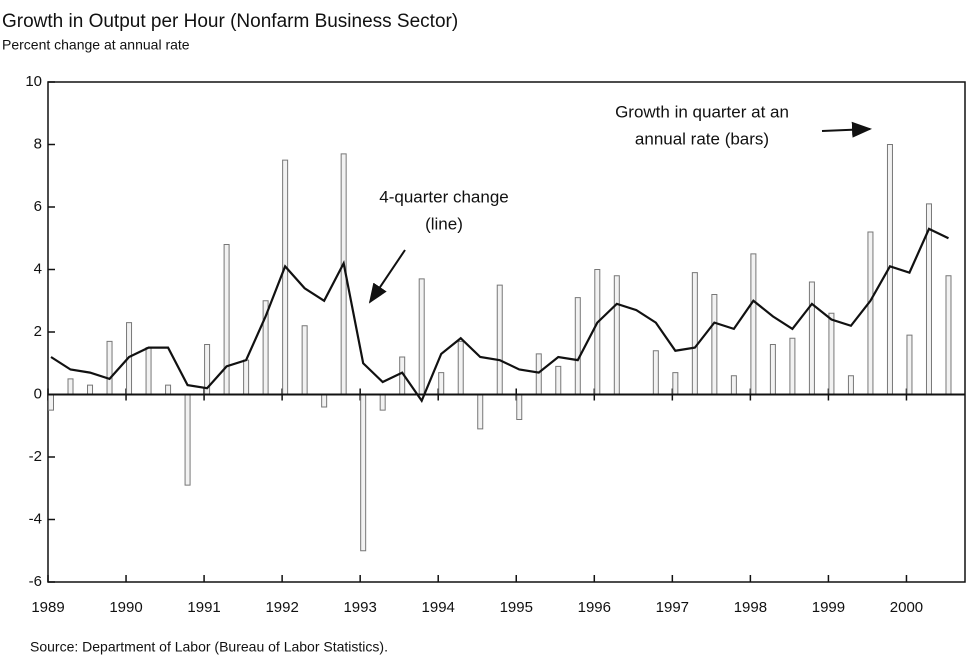 This screenshot has width=978, height=665. Describe the element at coordinates (38, 393) in the screenshot. I see `y-tick-label: 0` at that location.